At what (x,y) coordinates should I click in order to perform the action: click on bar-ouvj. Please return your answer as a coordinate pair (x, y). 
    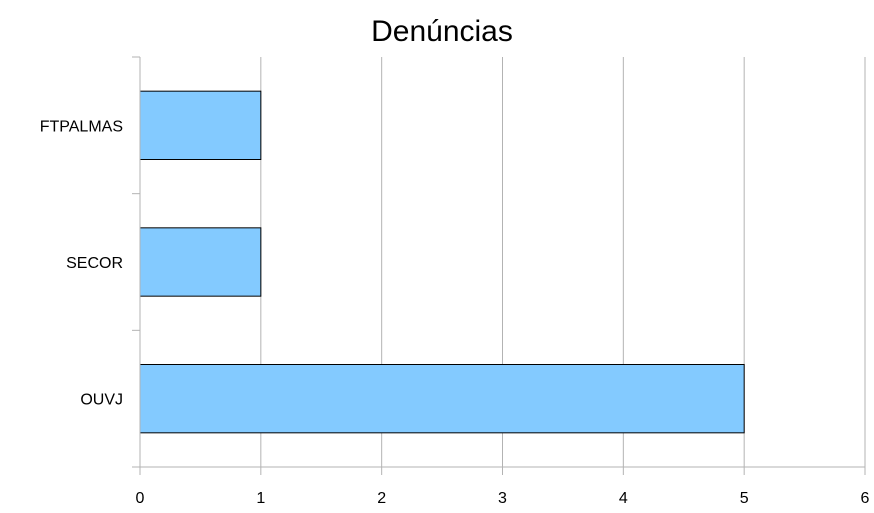
    Looking at the image, I should click on (442, 399).